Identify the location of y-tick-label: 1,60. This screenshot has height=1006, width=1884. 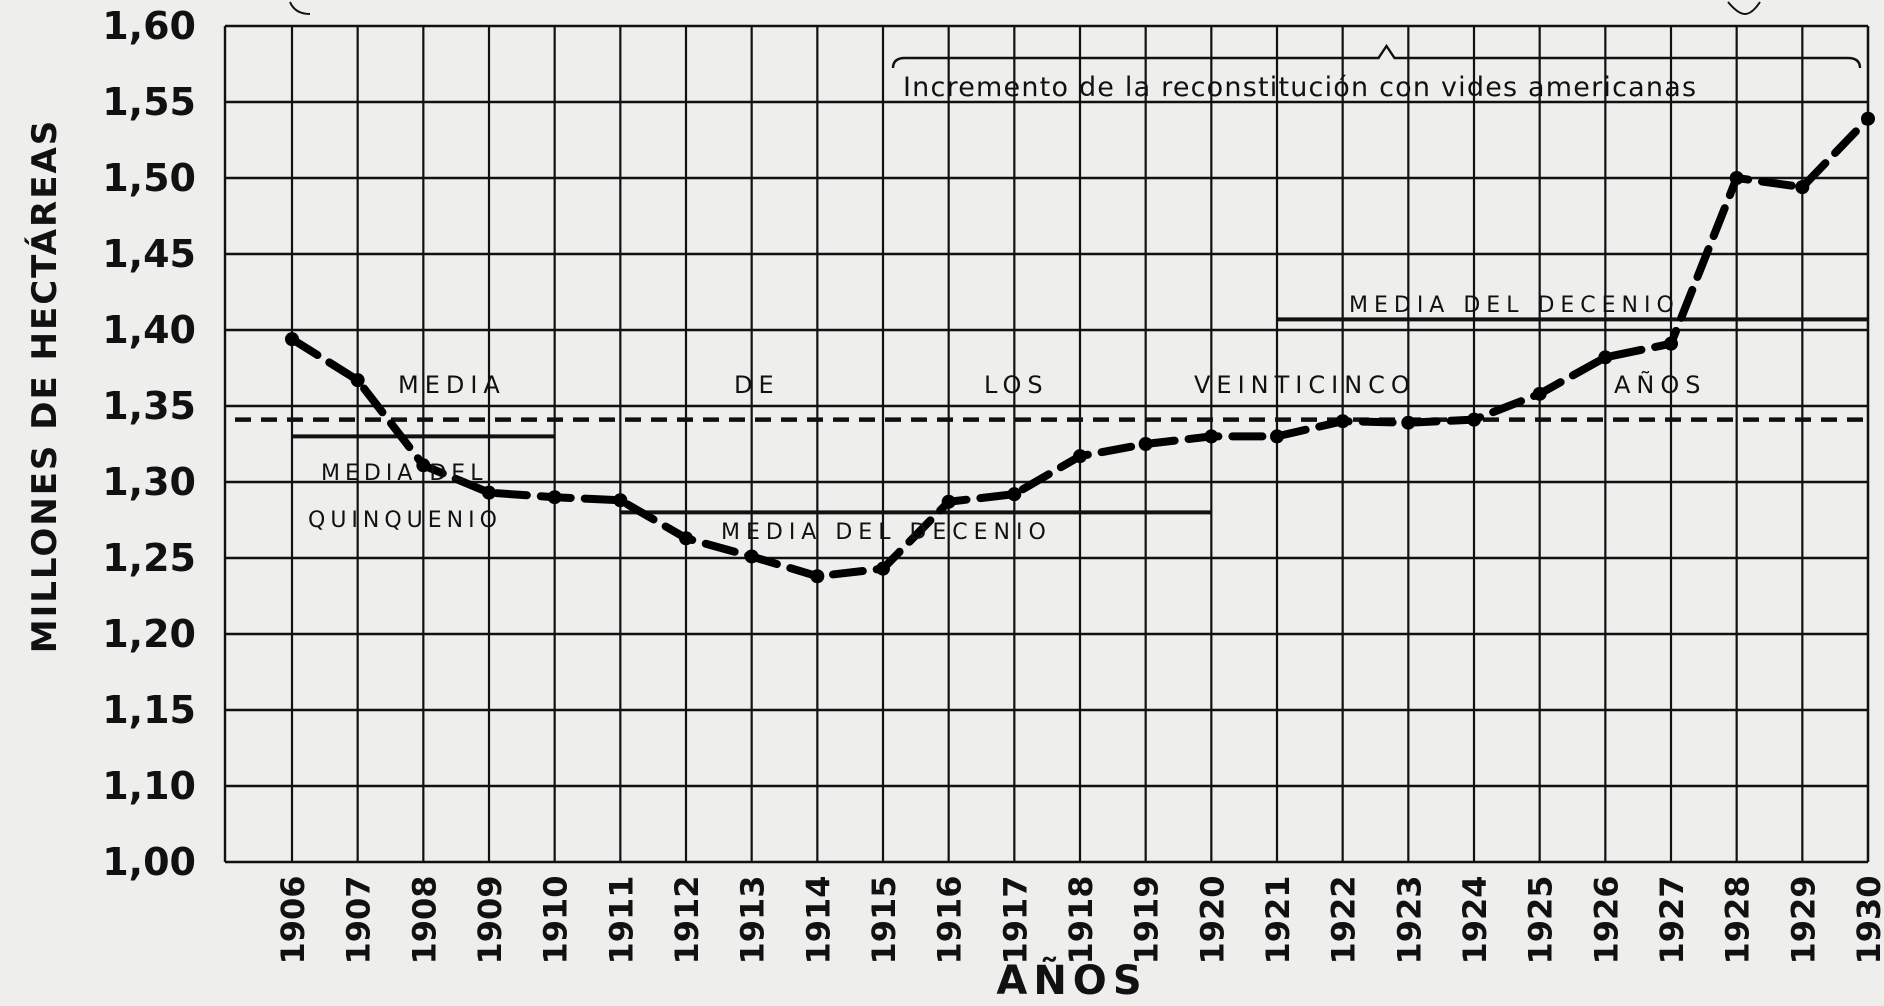
(149, 26).